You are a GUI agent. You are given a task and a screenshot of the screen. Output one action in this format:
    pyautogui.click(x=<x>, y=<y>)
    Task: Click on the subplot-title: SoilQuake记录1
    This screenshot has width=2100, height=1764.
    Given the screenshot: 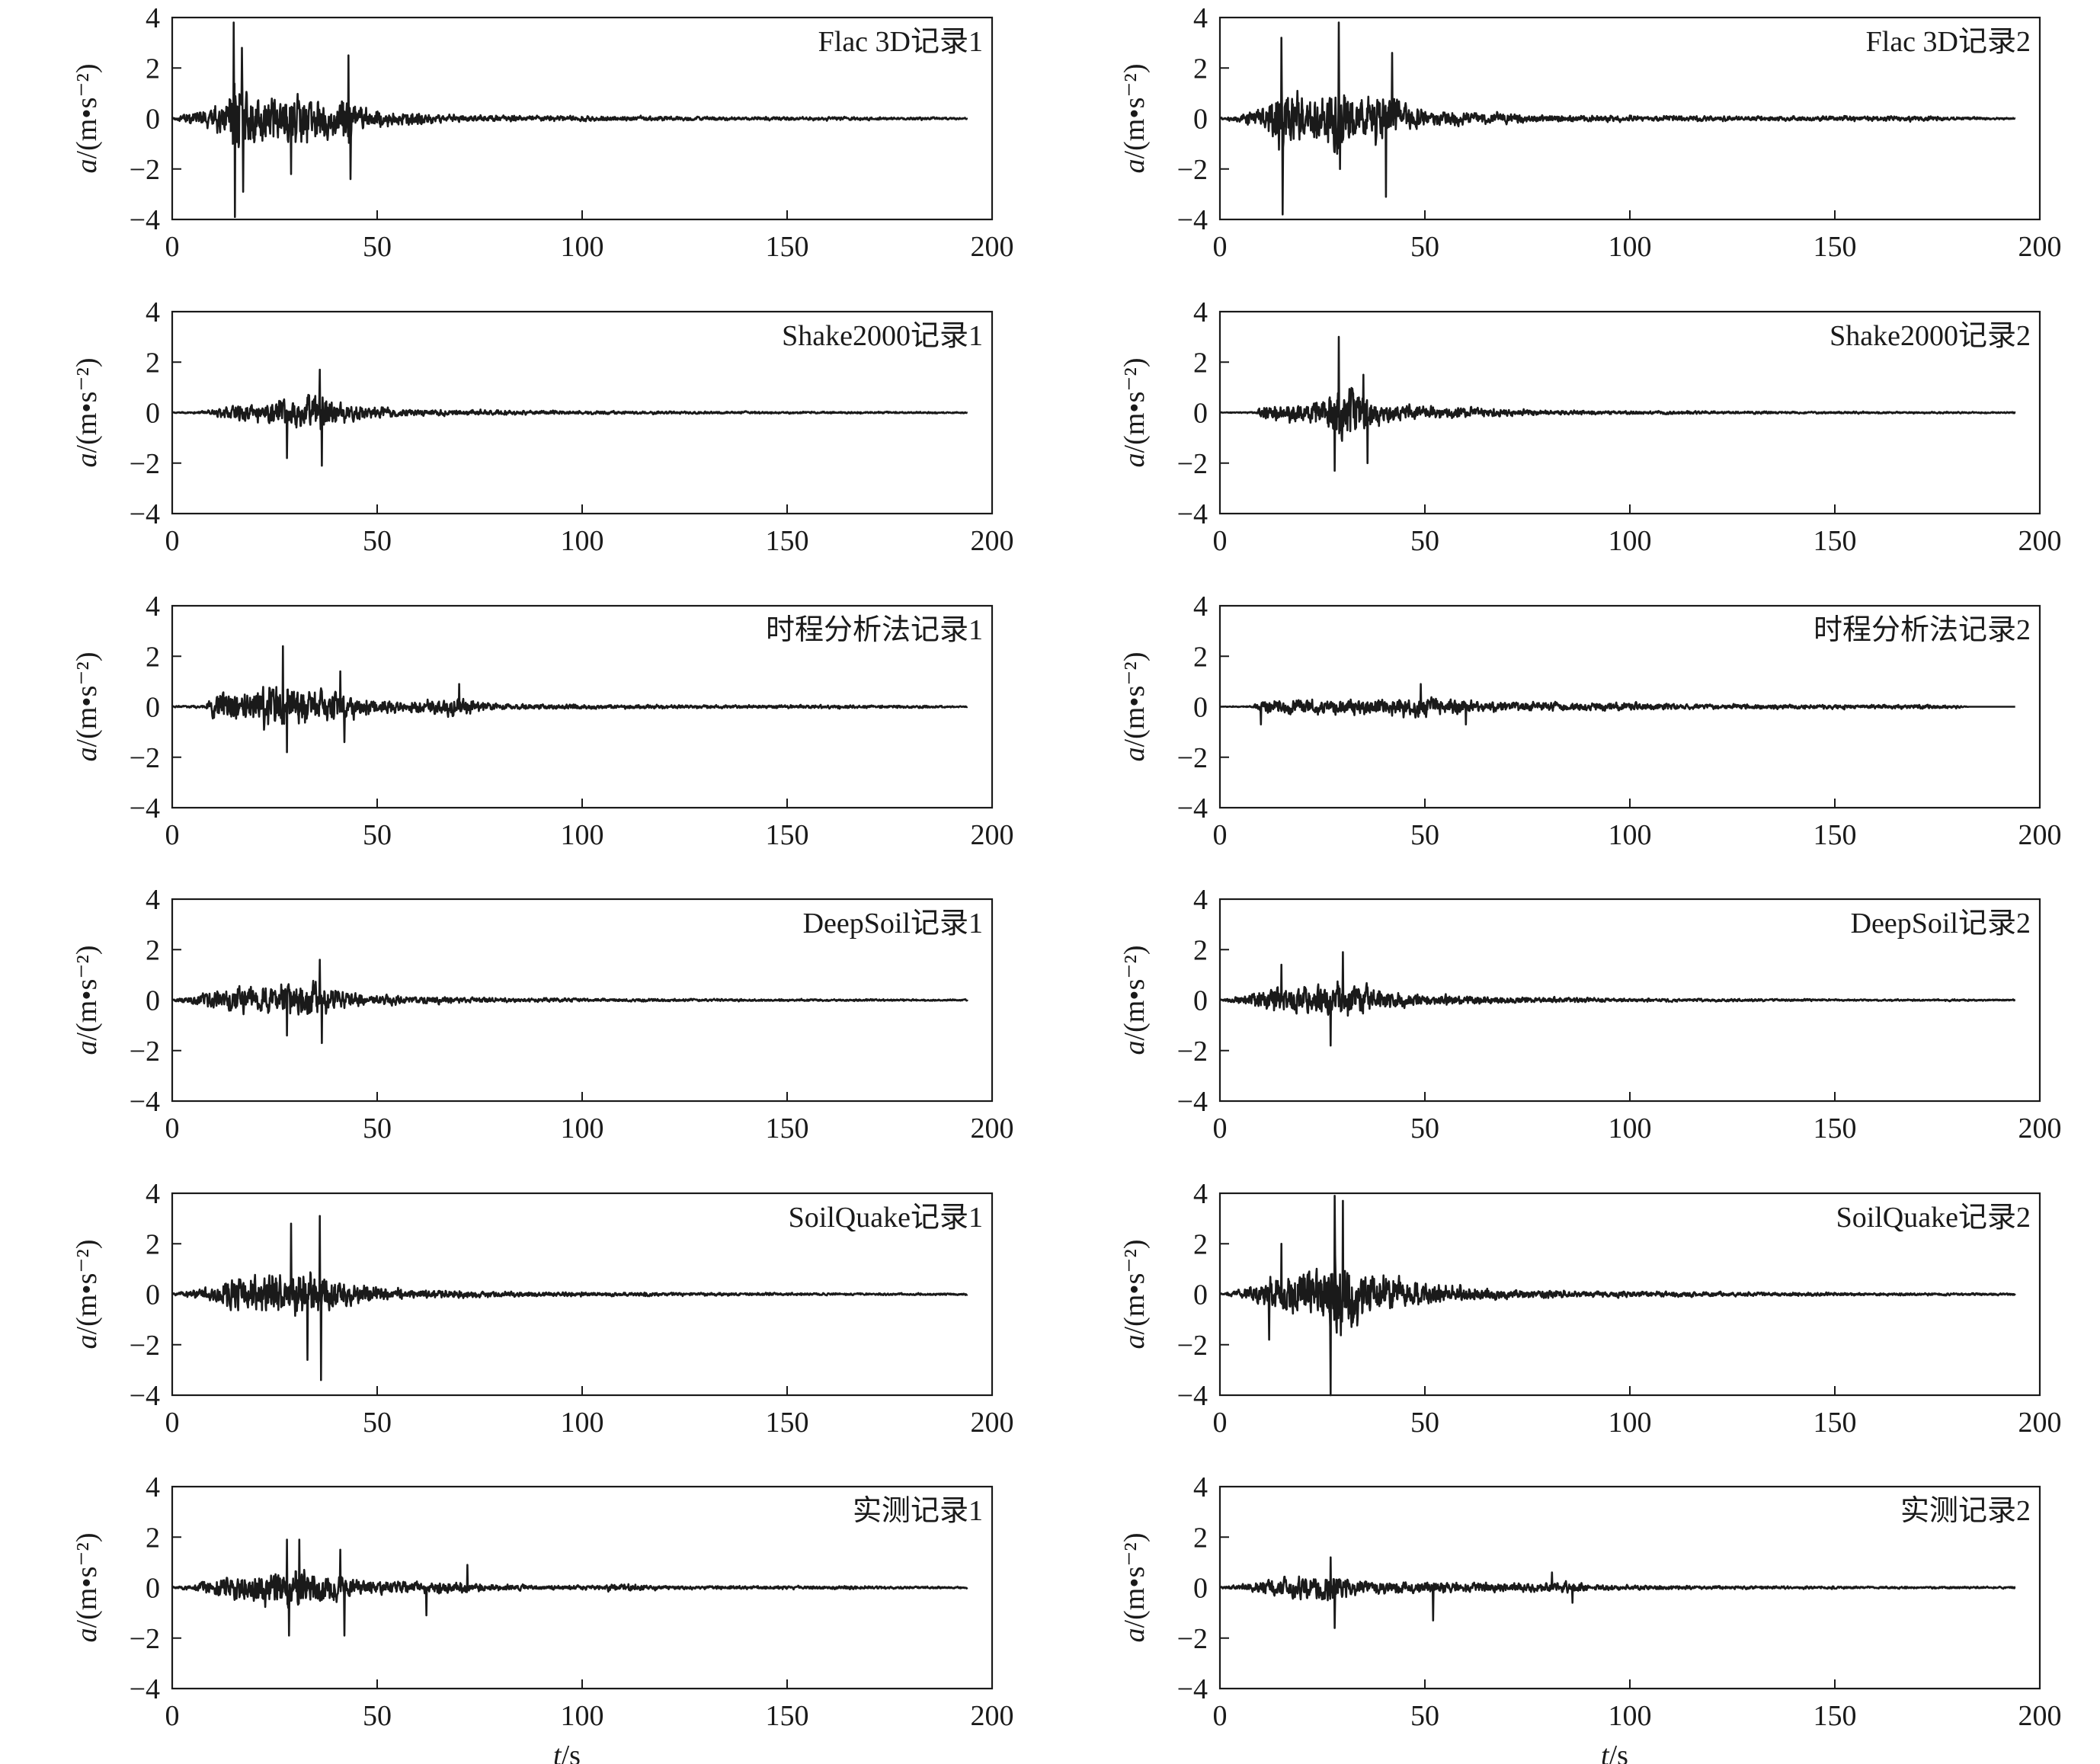 What is the action you would take?
    pyautogui.click(x=886, y=1218)
    